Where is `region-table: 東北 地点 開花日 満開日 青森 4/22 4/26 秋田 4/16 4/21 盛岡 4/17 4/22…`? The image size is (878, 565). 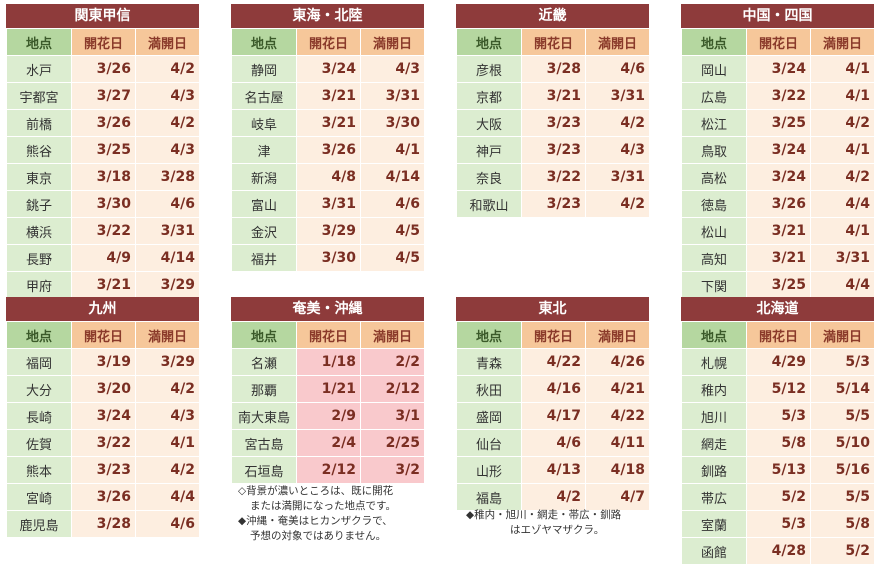 region-table: 東北 地点 開花日 満開日 青森 4/22 4/26 秋田 4/16 4/21 盛岡 4/17 4/22… is located at coordinates (553, 404).